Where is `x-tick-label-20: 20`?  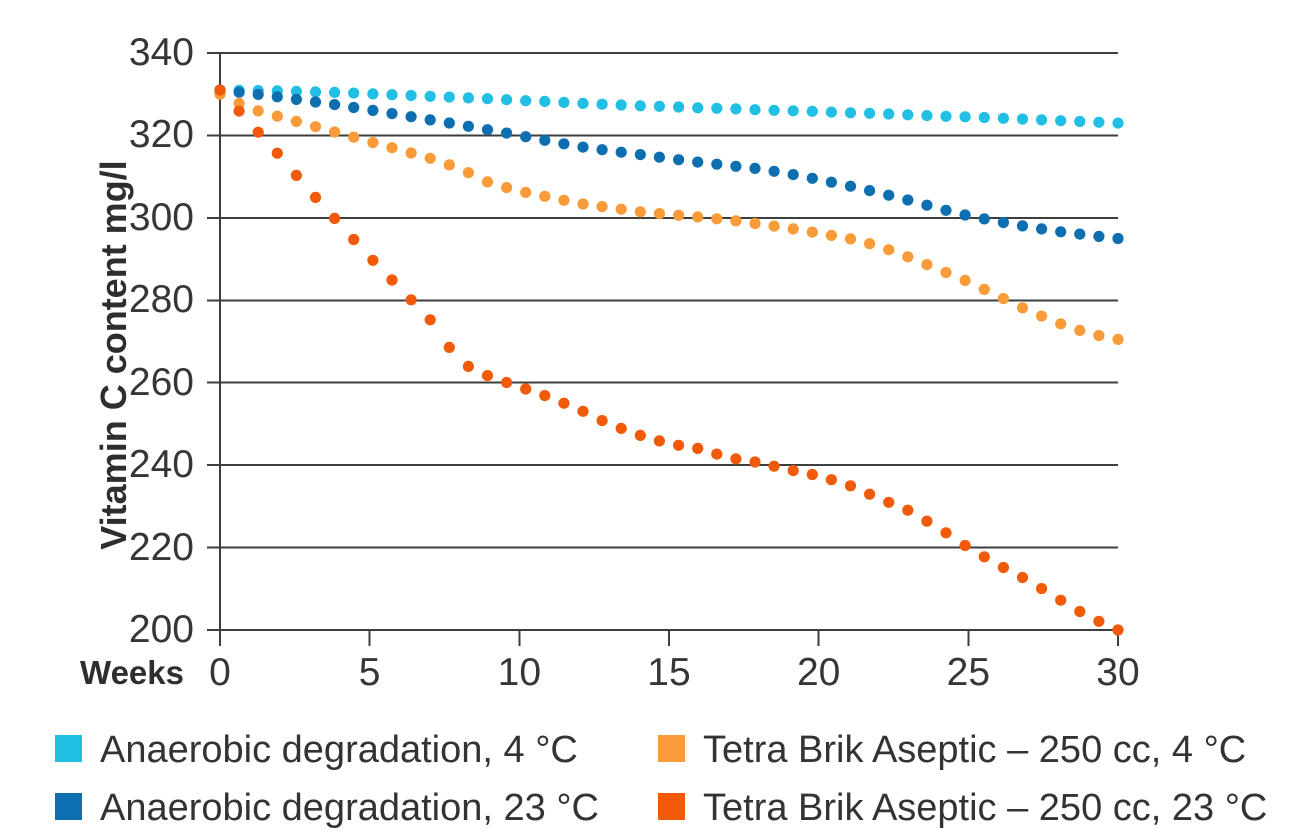 x-tick-label-20: 20 is located at coordinates (818, 672).